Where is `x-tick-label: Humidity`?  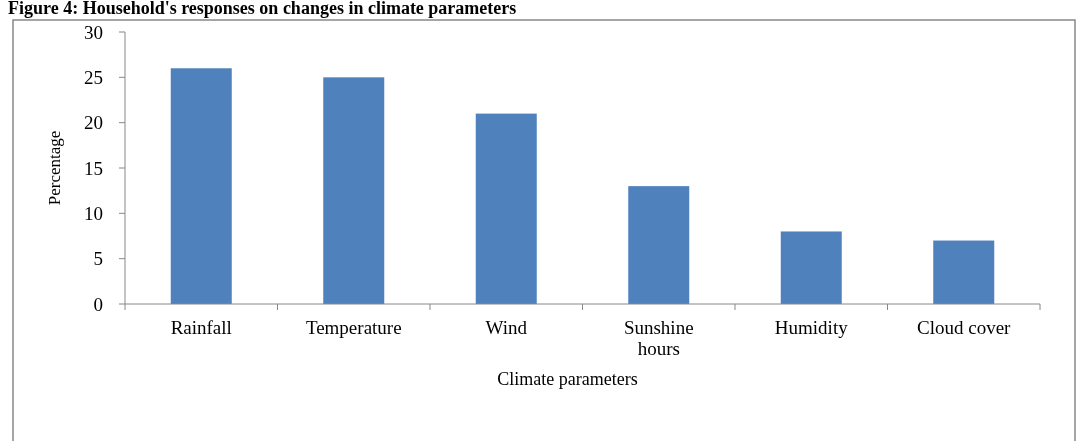
x-tick-label: Humidity is located at coordinates (811, 327).